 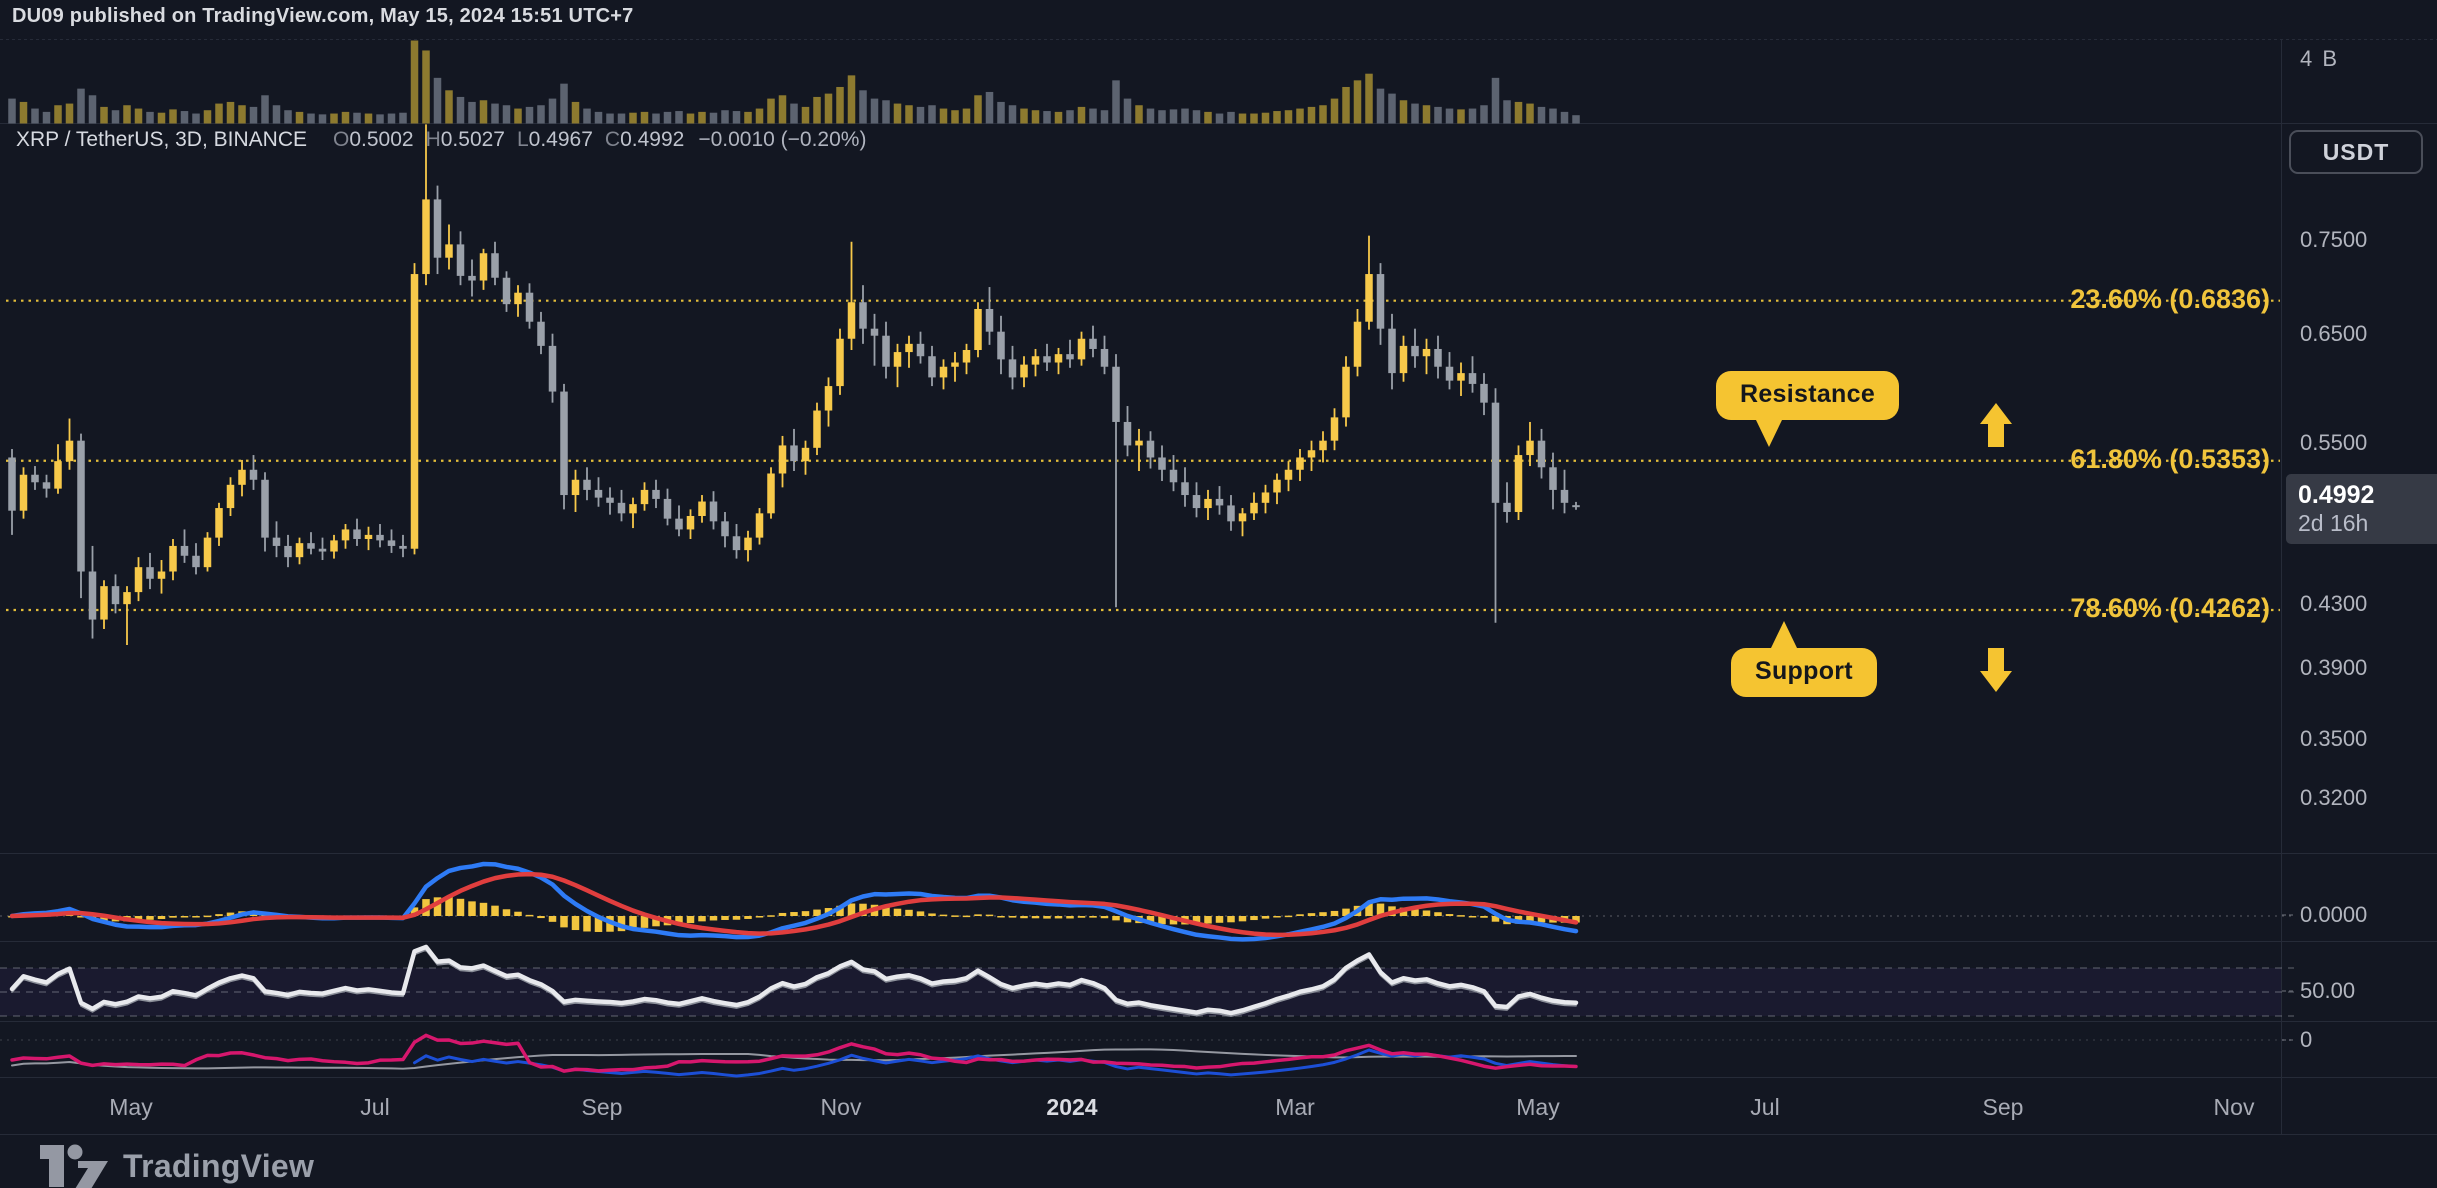 What do you see at coordinates (2328, 990) in the screenshot?
I see `indicator-tick-label: 50.00` at bounding box center [2328, 990].